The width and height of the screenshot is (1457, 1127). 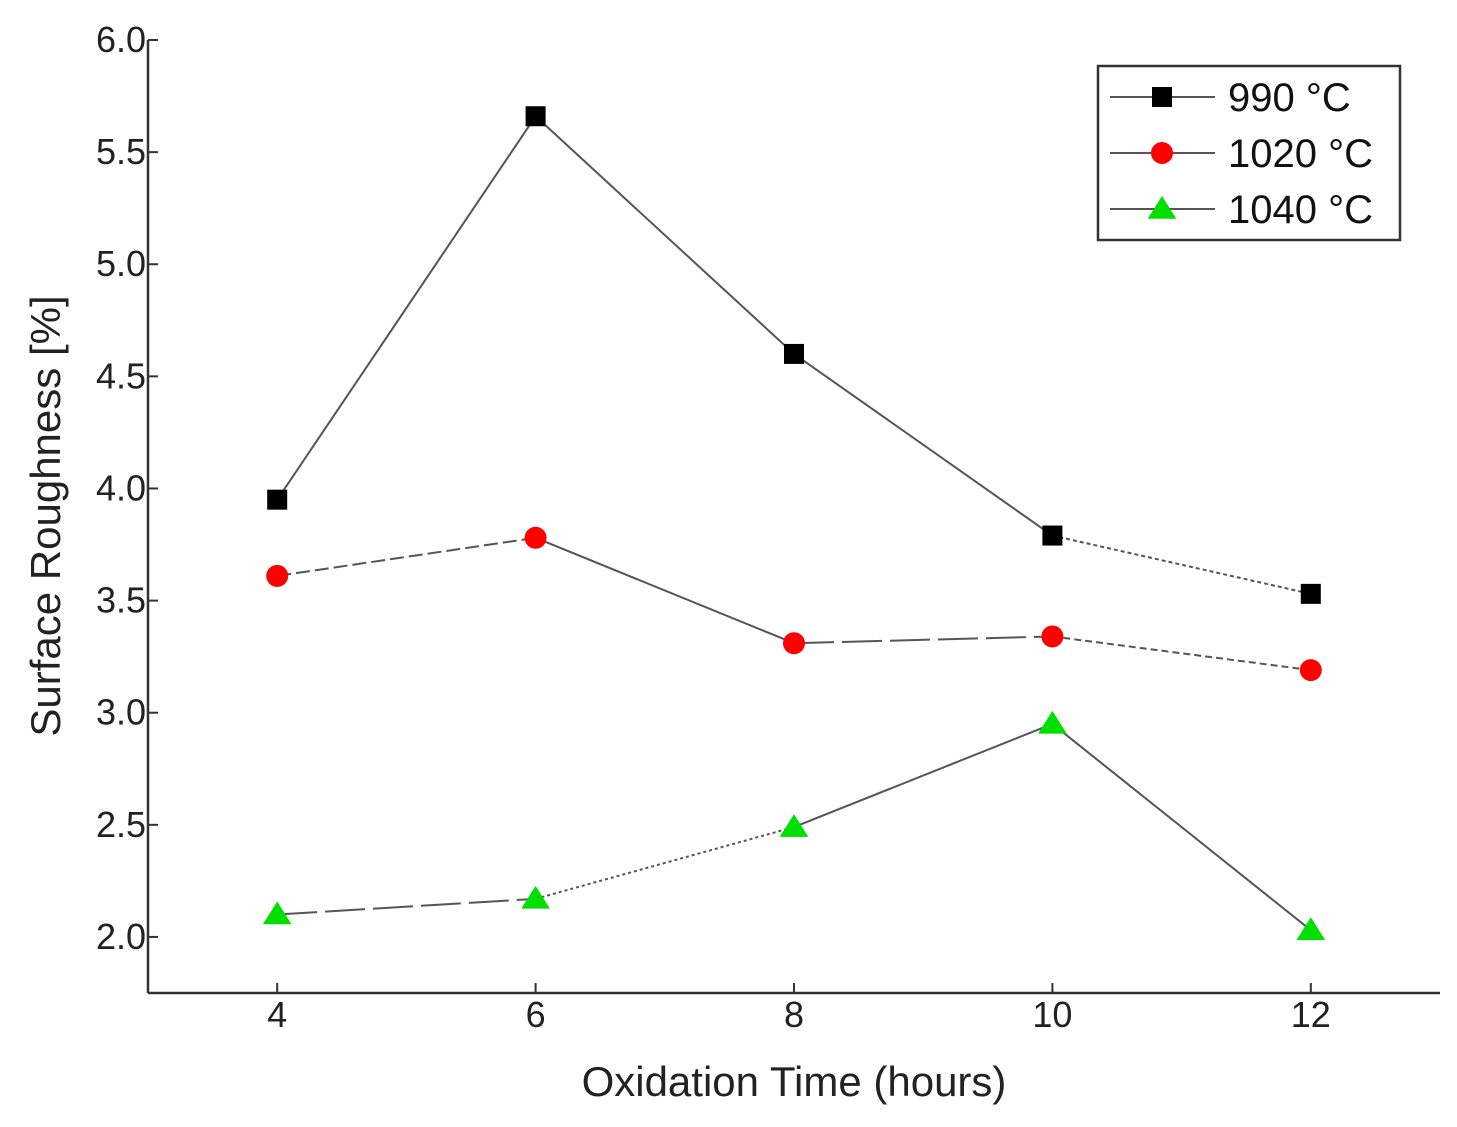 What do you see at coordinates (121, 824) in the screenshot?
I see `y-tick-label: 2.5` at bounding box center [121, 824].